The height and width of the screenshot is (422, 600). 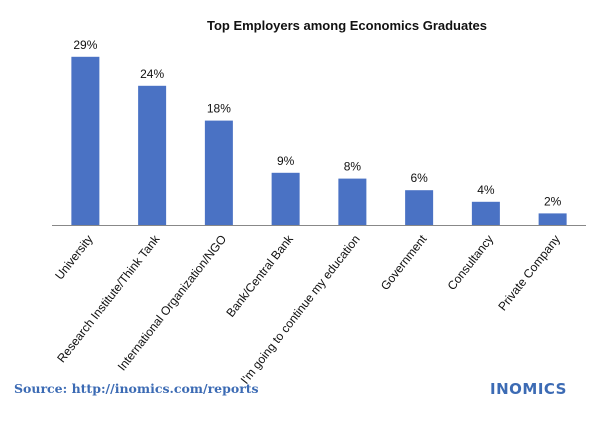 I want to click on value-label-4: 8%, so click(x=353, y=167).